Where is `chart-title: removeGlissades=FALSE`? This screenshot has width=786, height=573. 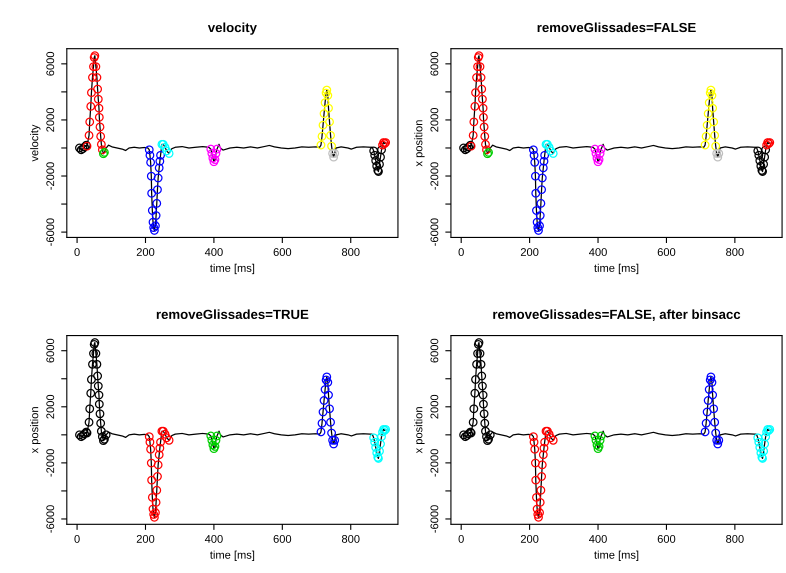
chart-title: removeGlissades=FALSE is located at coordinates (617, 27).